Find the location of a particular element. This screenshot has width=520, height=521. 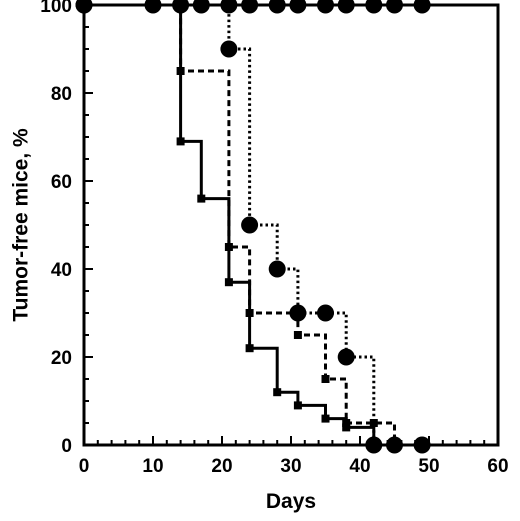

x-tick-label: 20 is located at coordinates (221, 466).